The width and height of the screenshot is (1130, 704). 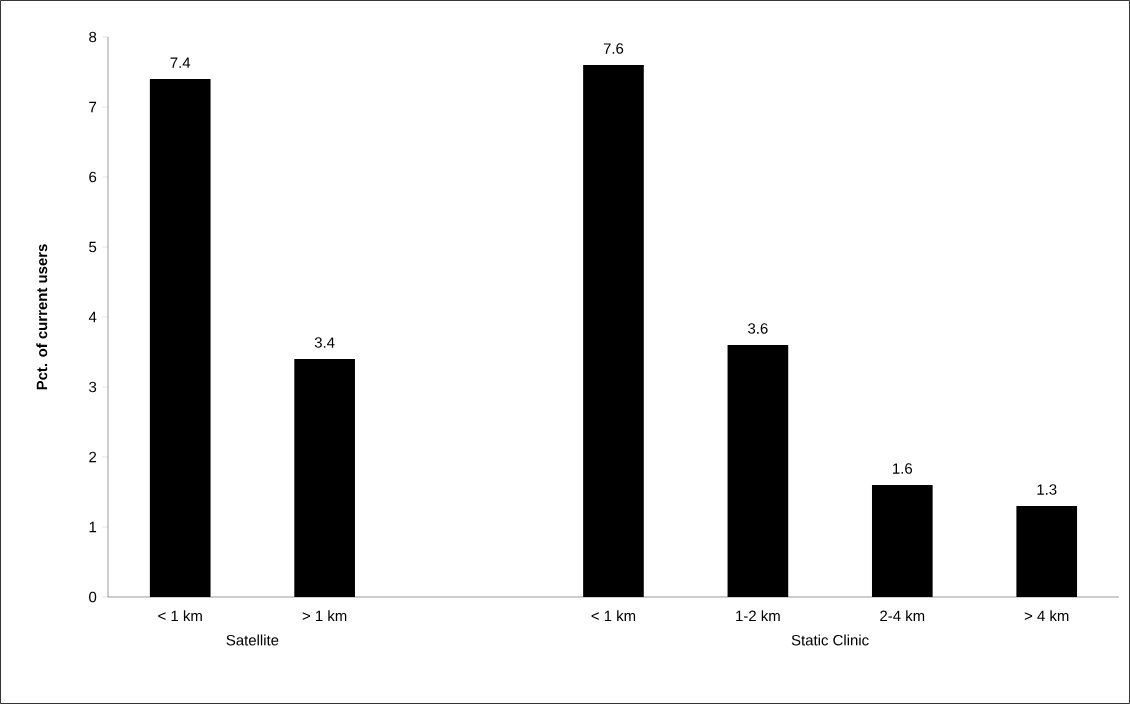 I want to click on y-tick-label: 8, so click(x=93, y=37).